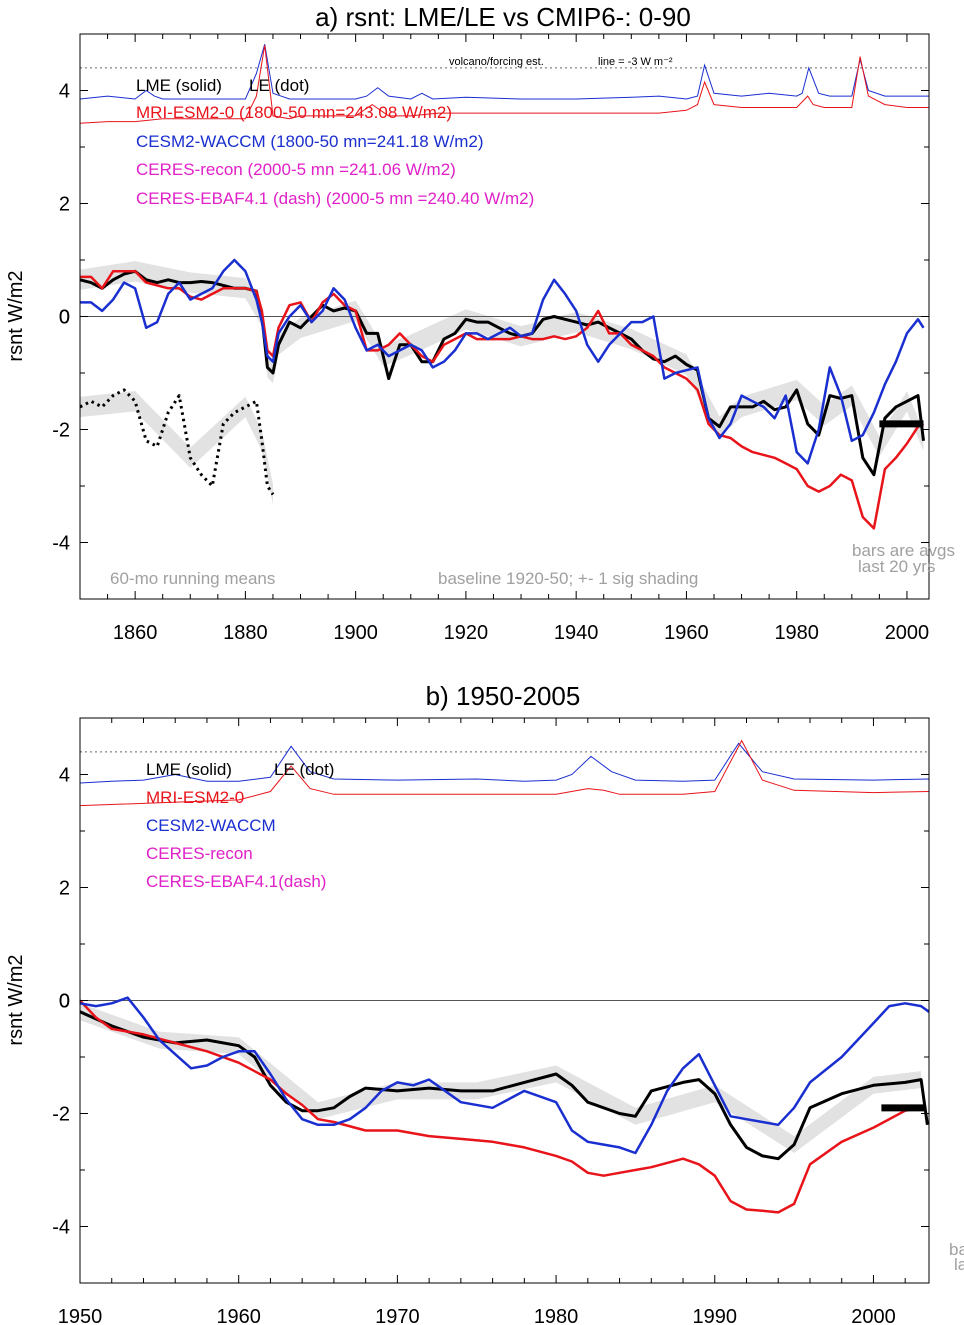 Image resolution: width=964 pixels, height=1325 pixels. I want to click on legend-ceres-recon: CERES-recon, so click(199, 853).